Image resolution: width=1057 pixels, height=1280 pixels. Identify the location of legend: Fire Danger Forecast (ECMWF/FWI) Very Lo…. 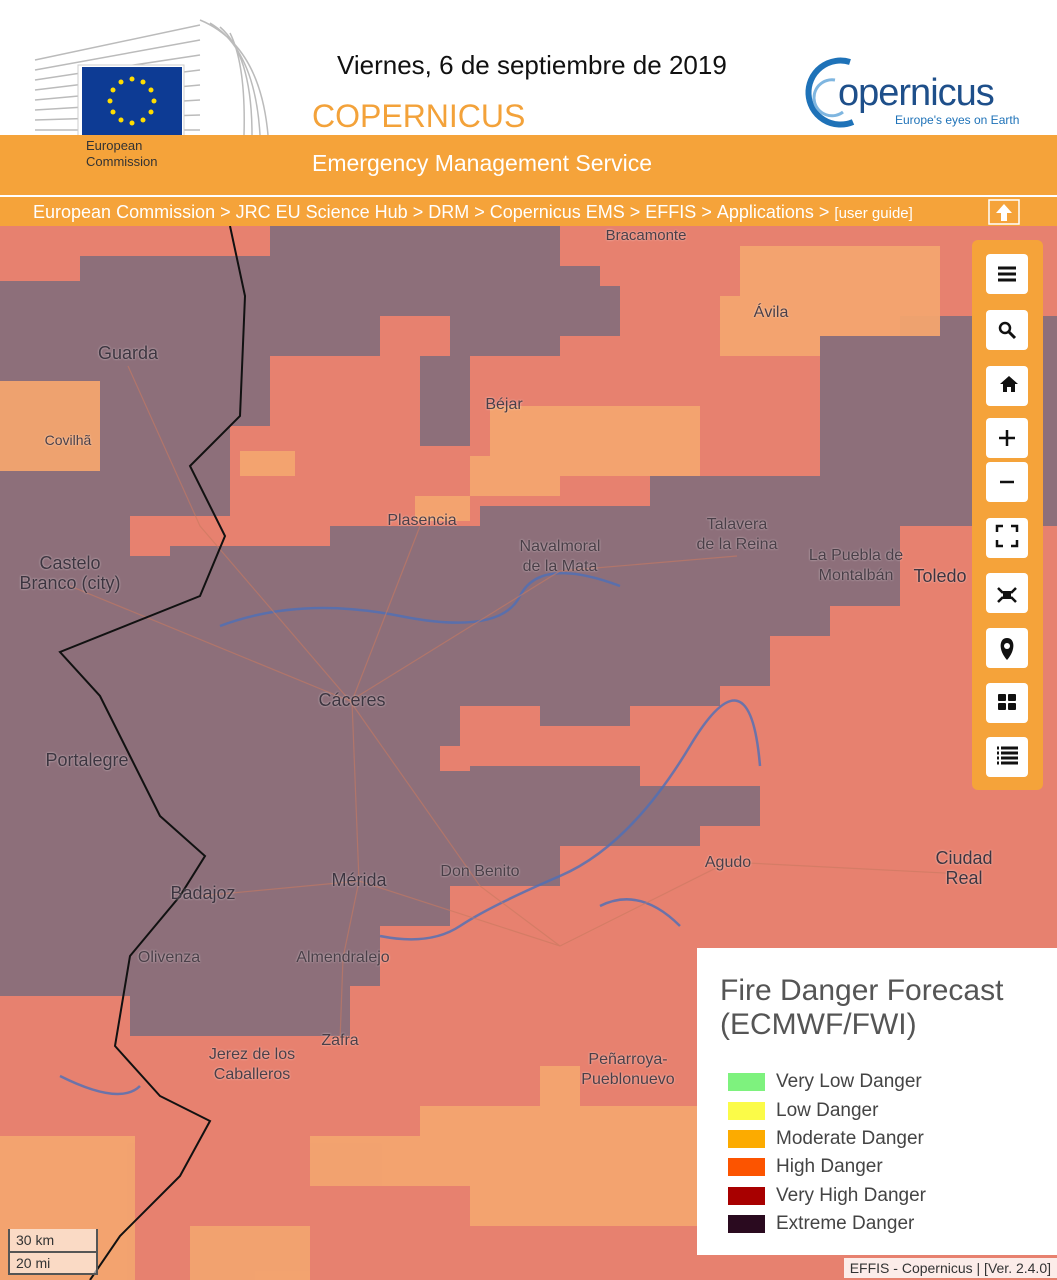
(877, 1101).